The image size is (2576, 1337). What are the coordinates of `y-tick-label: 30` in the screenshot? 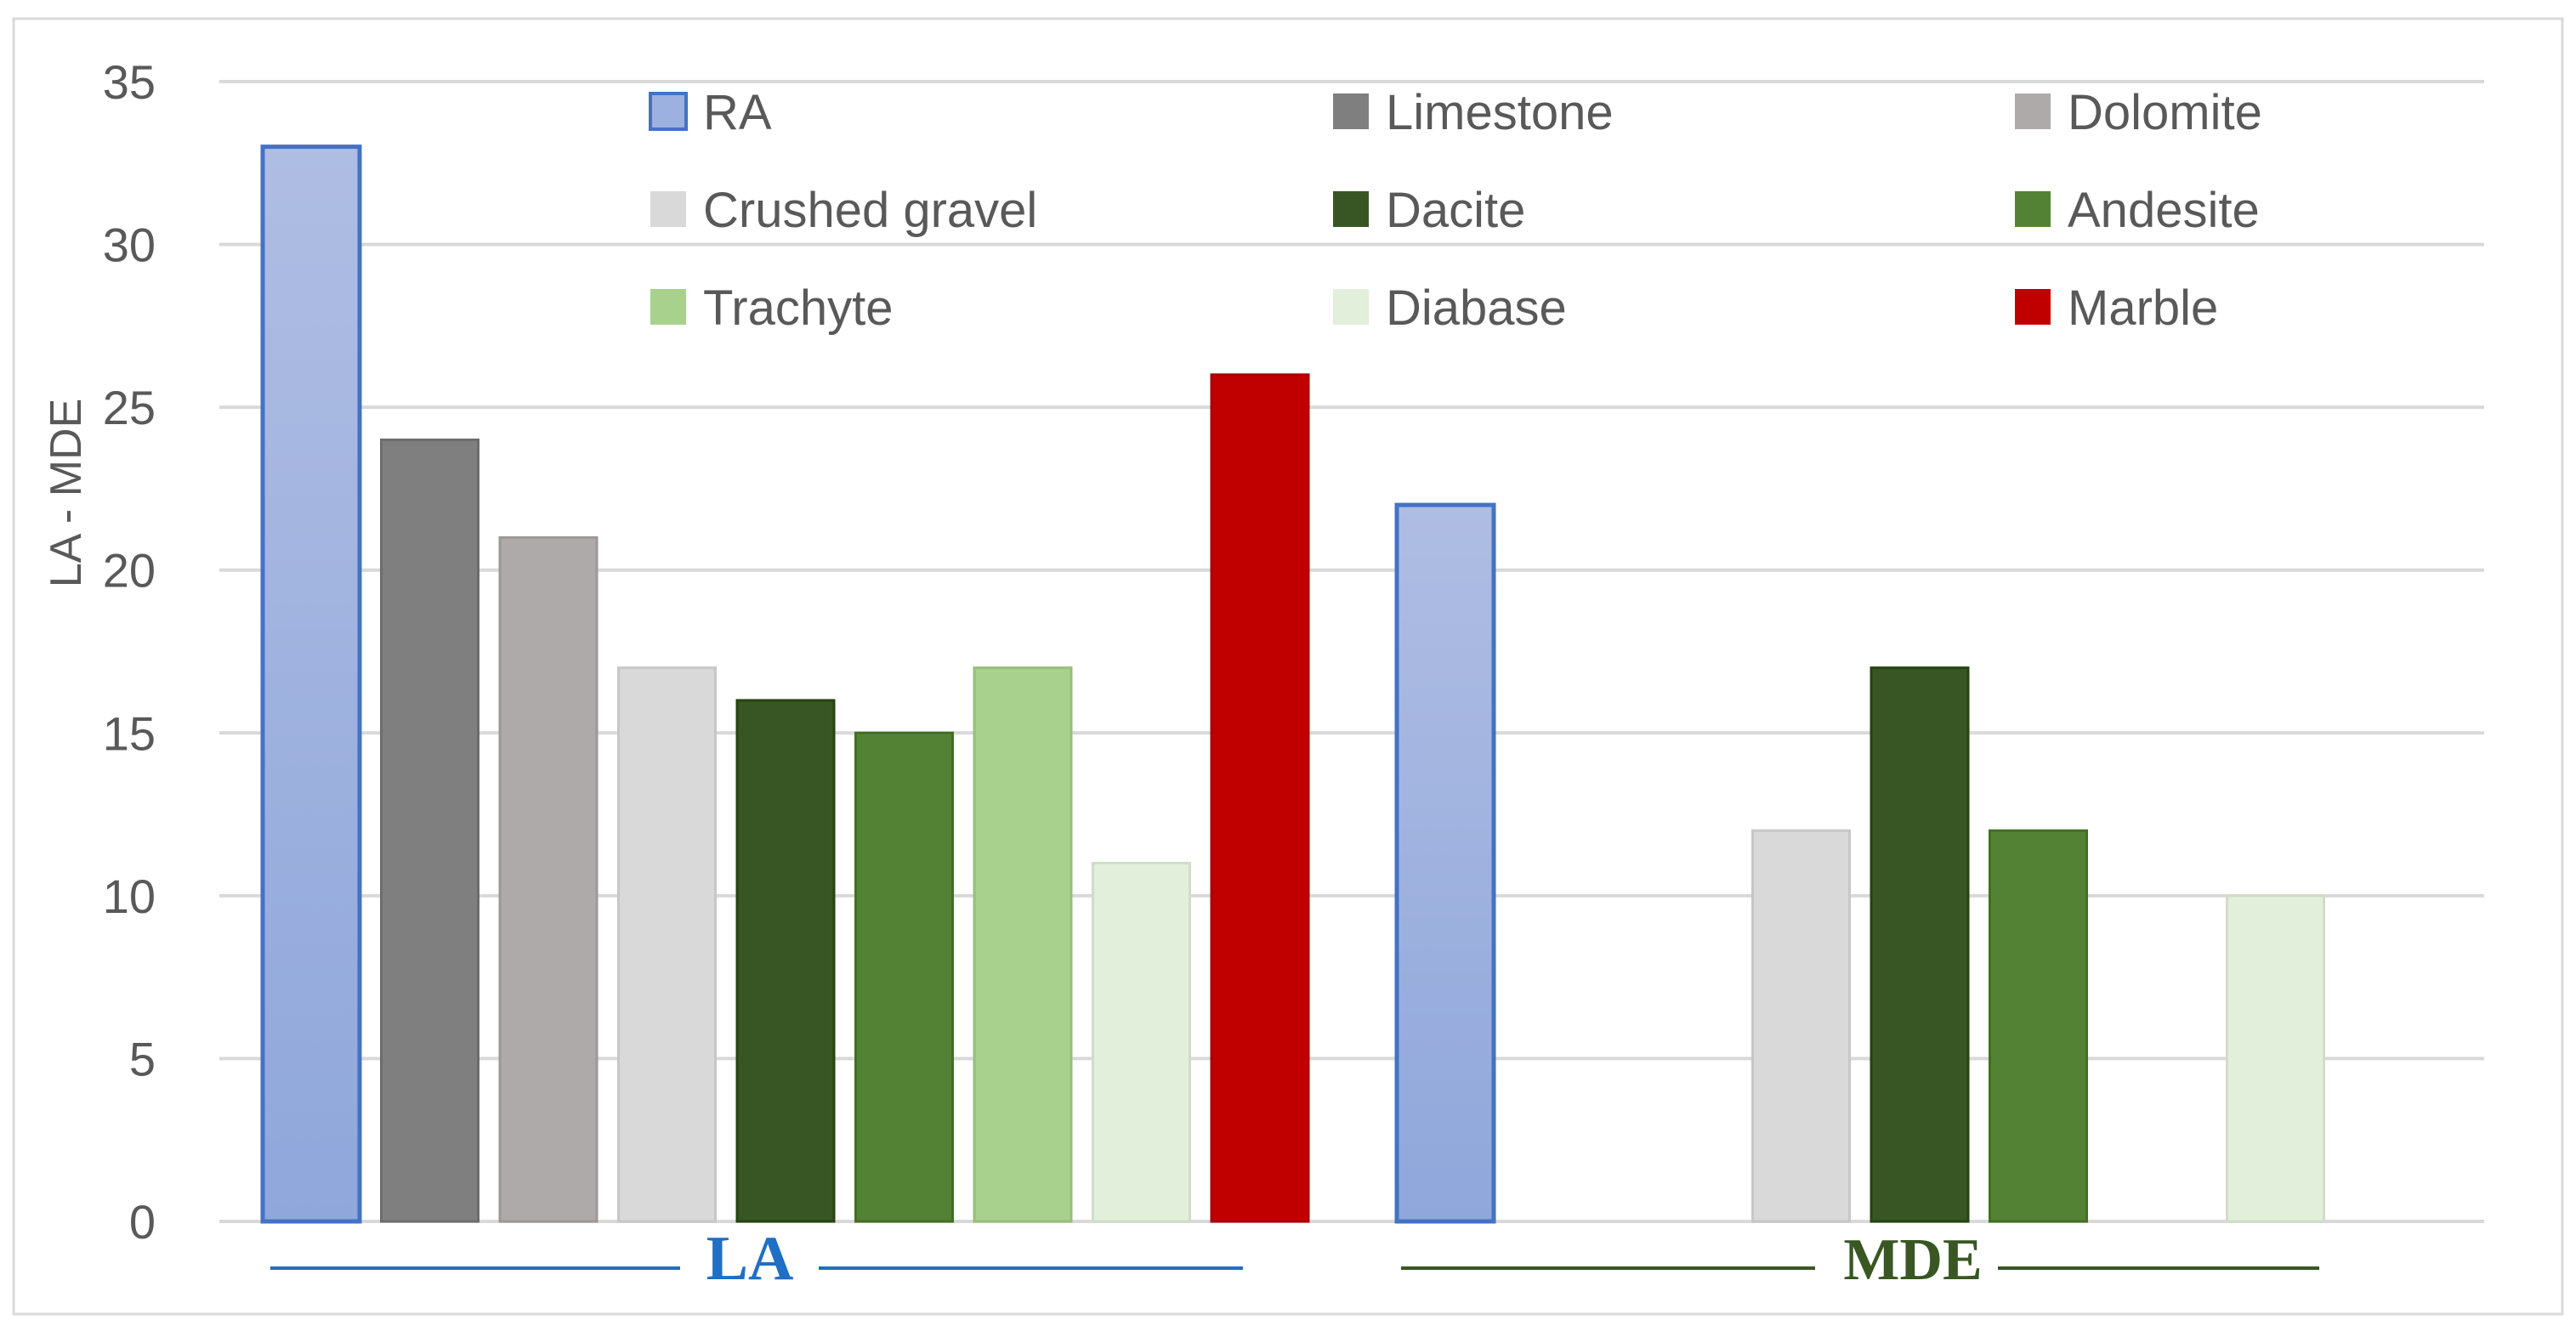 It's located at (130, 245).